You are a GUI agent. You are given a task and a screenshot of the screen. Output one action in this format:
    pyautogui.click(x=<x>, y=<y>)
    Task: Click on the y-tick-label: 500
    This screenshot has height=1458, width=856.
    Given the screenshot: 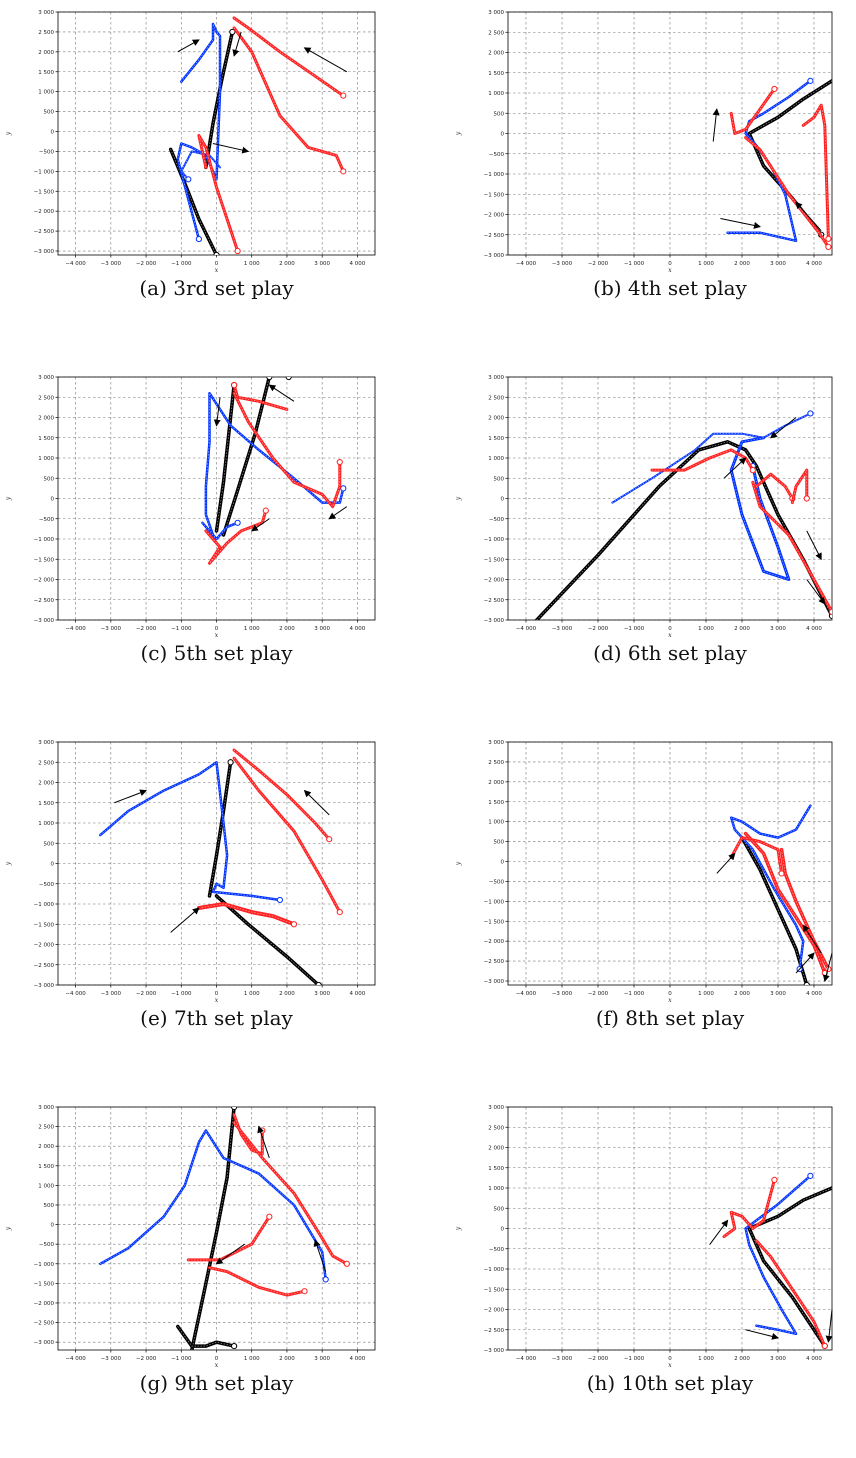 What is the action you would take?
    pyautogui.click(x=49, y=844)
    